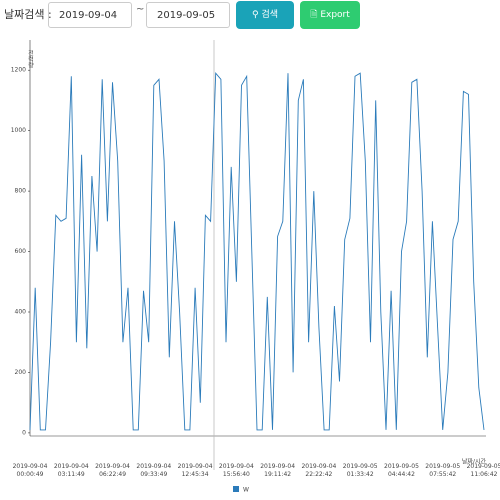 Image resolution: width=500 pixels, height=500 pixels. Describe the element at coordinates (112, 470) in the screenshot. I see `x-tick-label: 2019-09-04 06:22:49` at that location.